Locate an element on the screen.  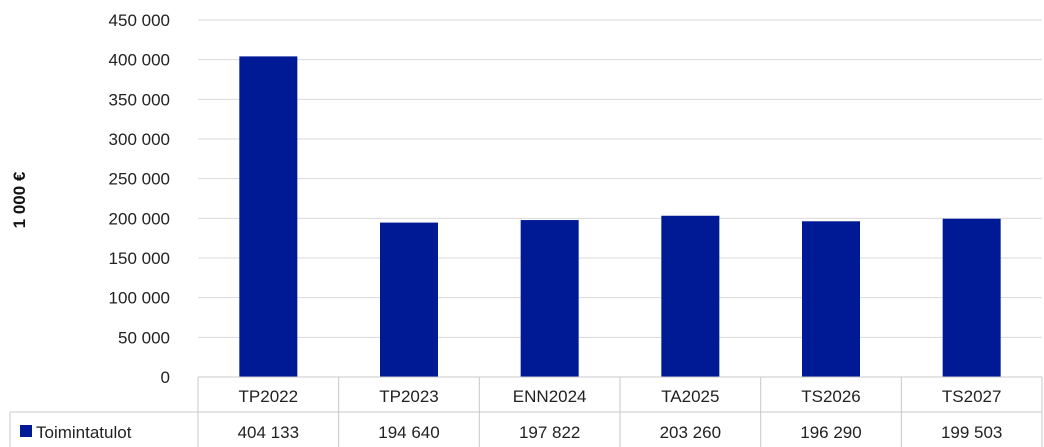
data-label: 199 503 is located at coordinates (971, 432).